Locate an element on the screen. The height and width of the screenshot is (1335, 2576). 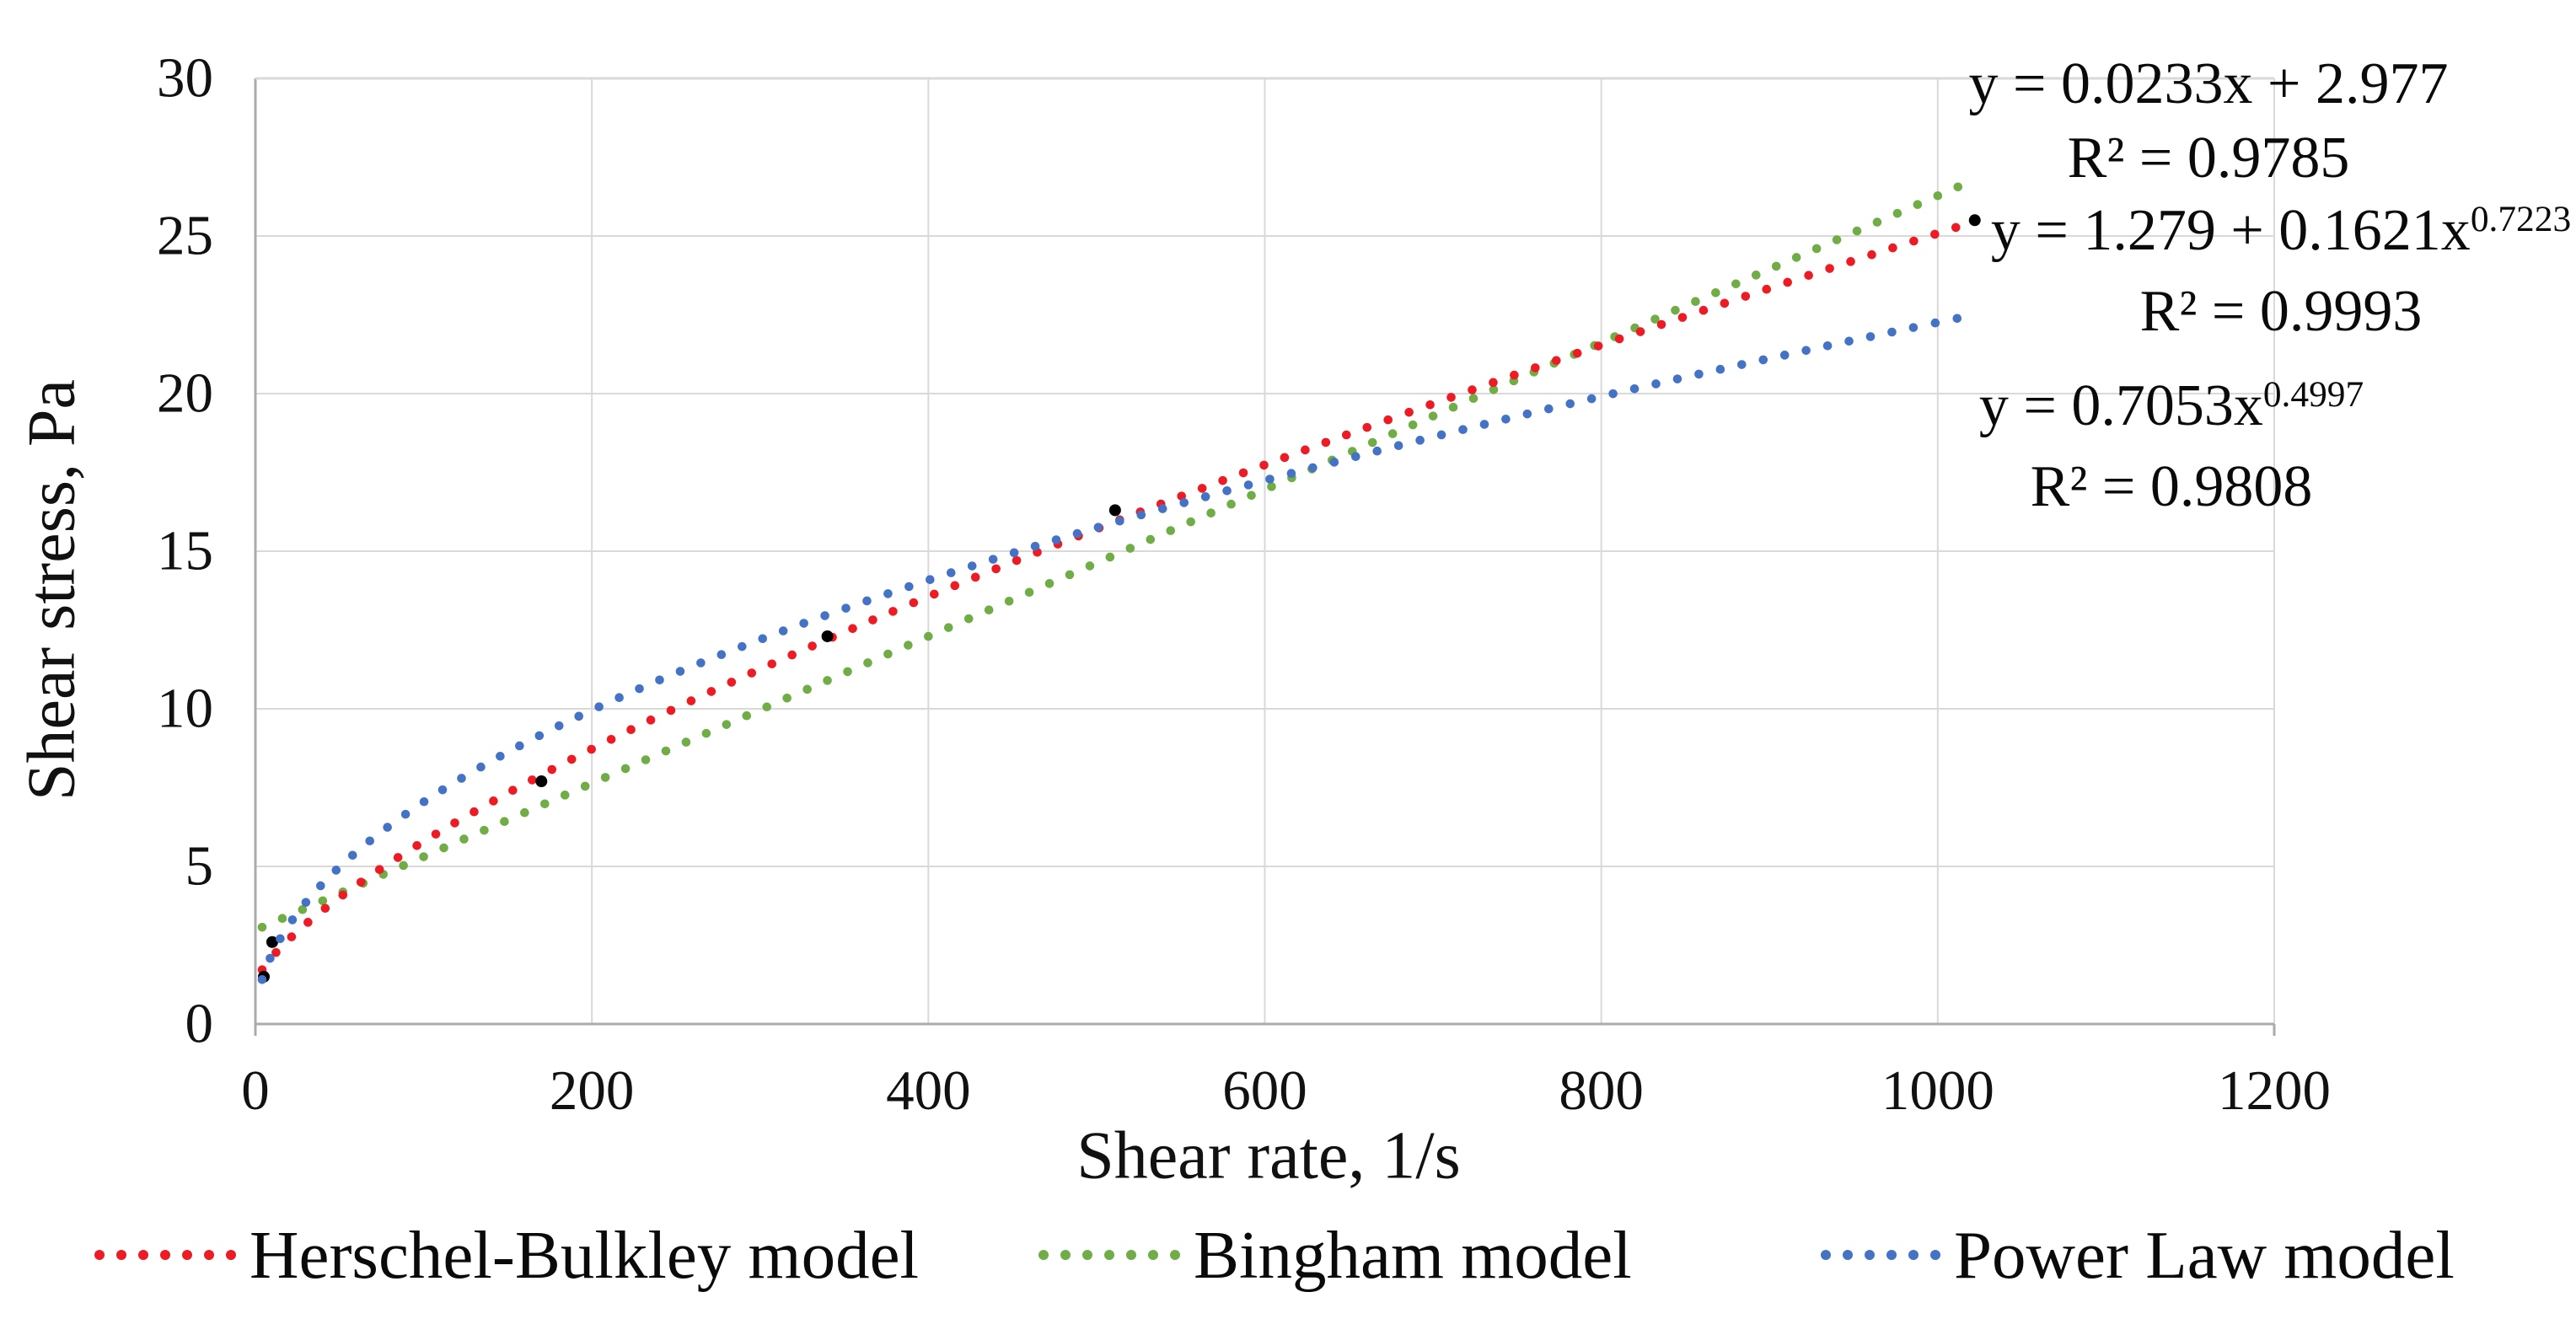
legend-item-bingham-model: Bingham model is located at coordinates (1335, 1255).